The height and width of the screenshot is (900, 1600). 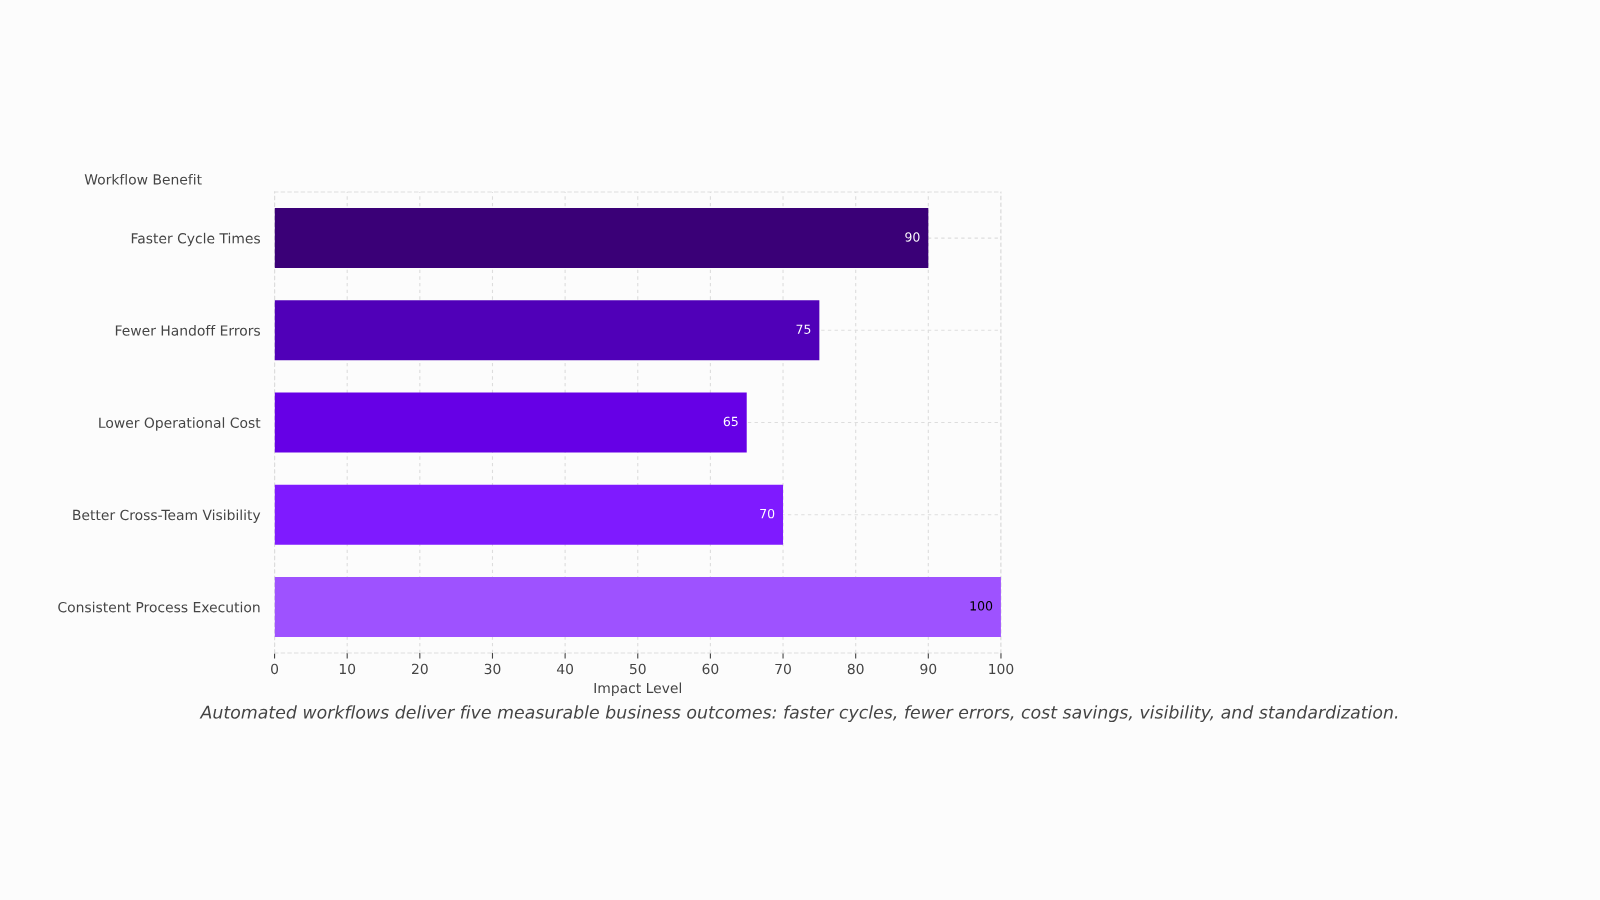 I want to click on y-tick-label: Consistent Process Execution, so click(x=159, y=607).